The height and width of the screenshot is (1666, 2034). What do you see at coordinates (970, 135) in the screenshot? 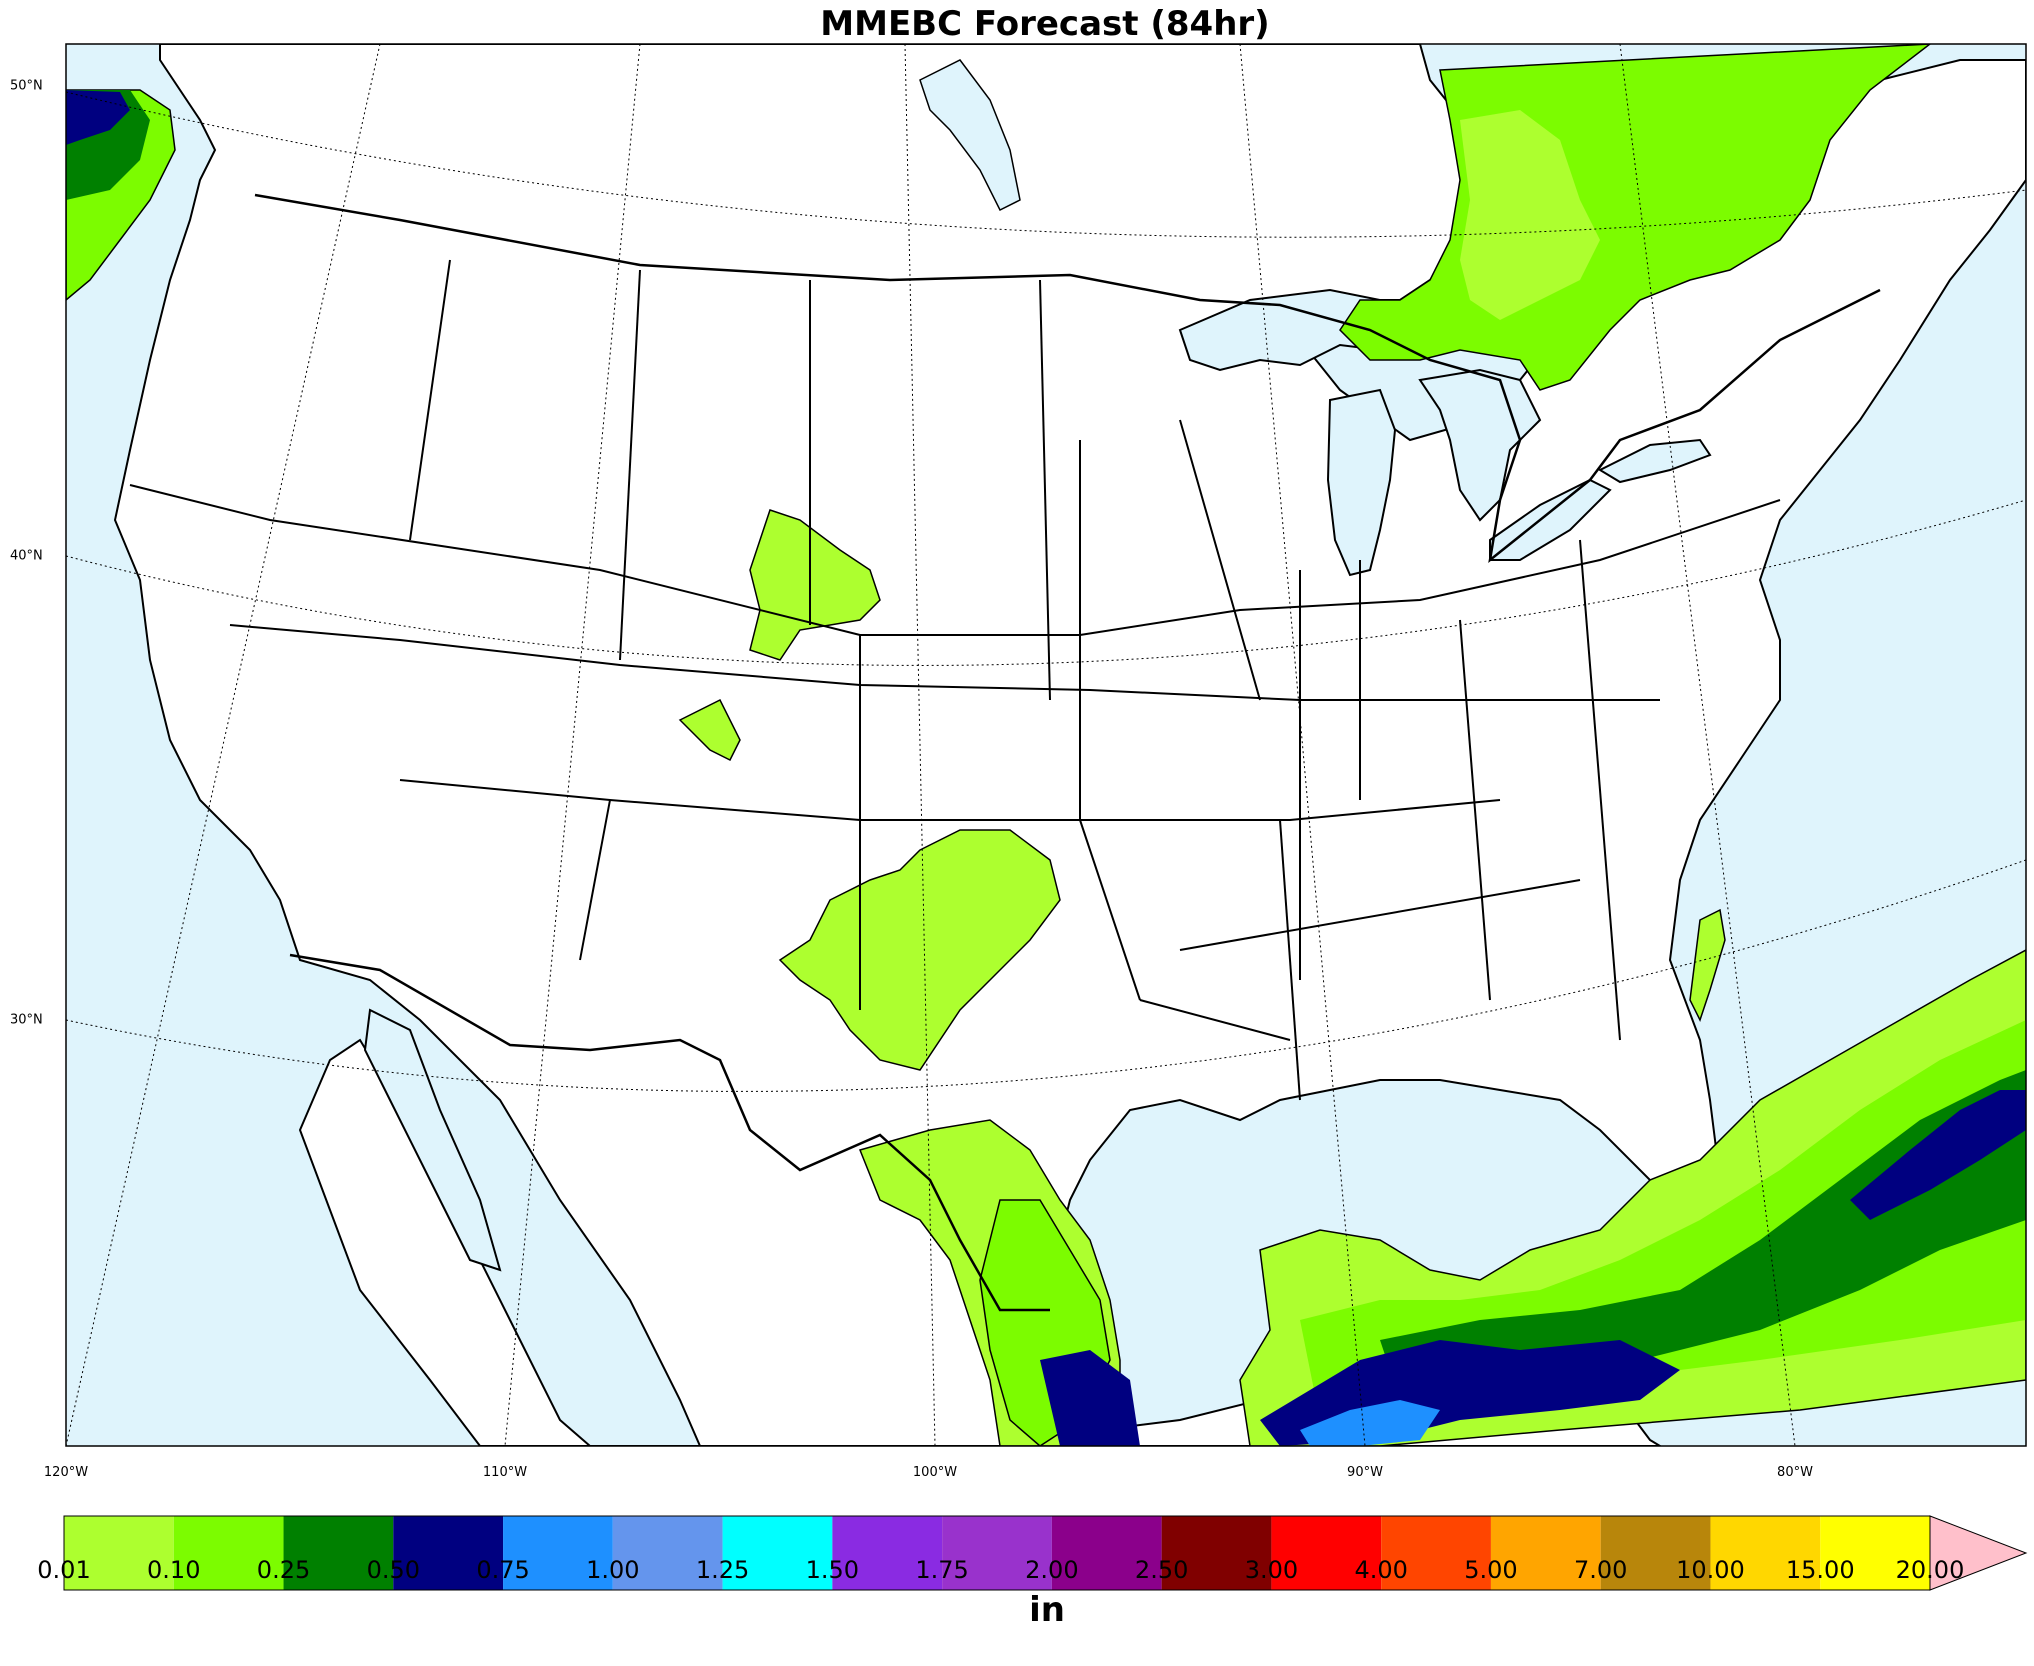
I see `lake-winnipeg` at bounding box center [970, 135].